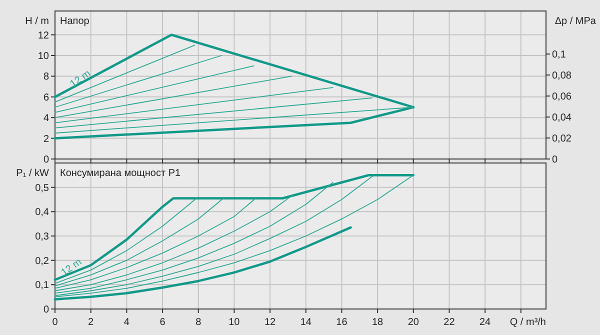 The image size is (600, 335). I want to click on y-axis-title: H / m, so click(37, 21).